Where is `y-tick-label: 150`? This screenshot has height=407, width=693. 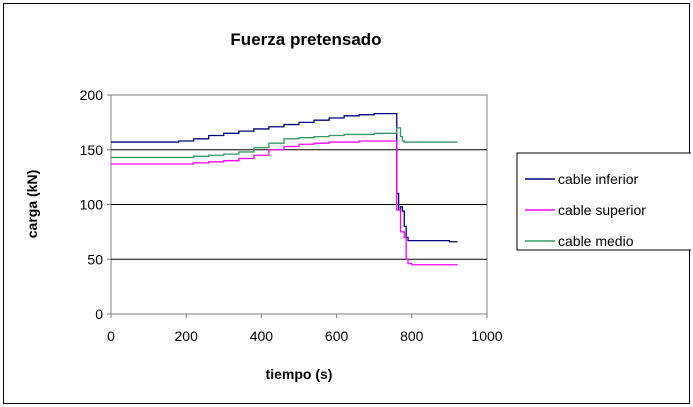 y-tick-label: 150 is located at coordinates (92, 150).